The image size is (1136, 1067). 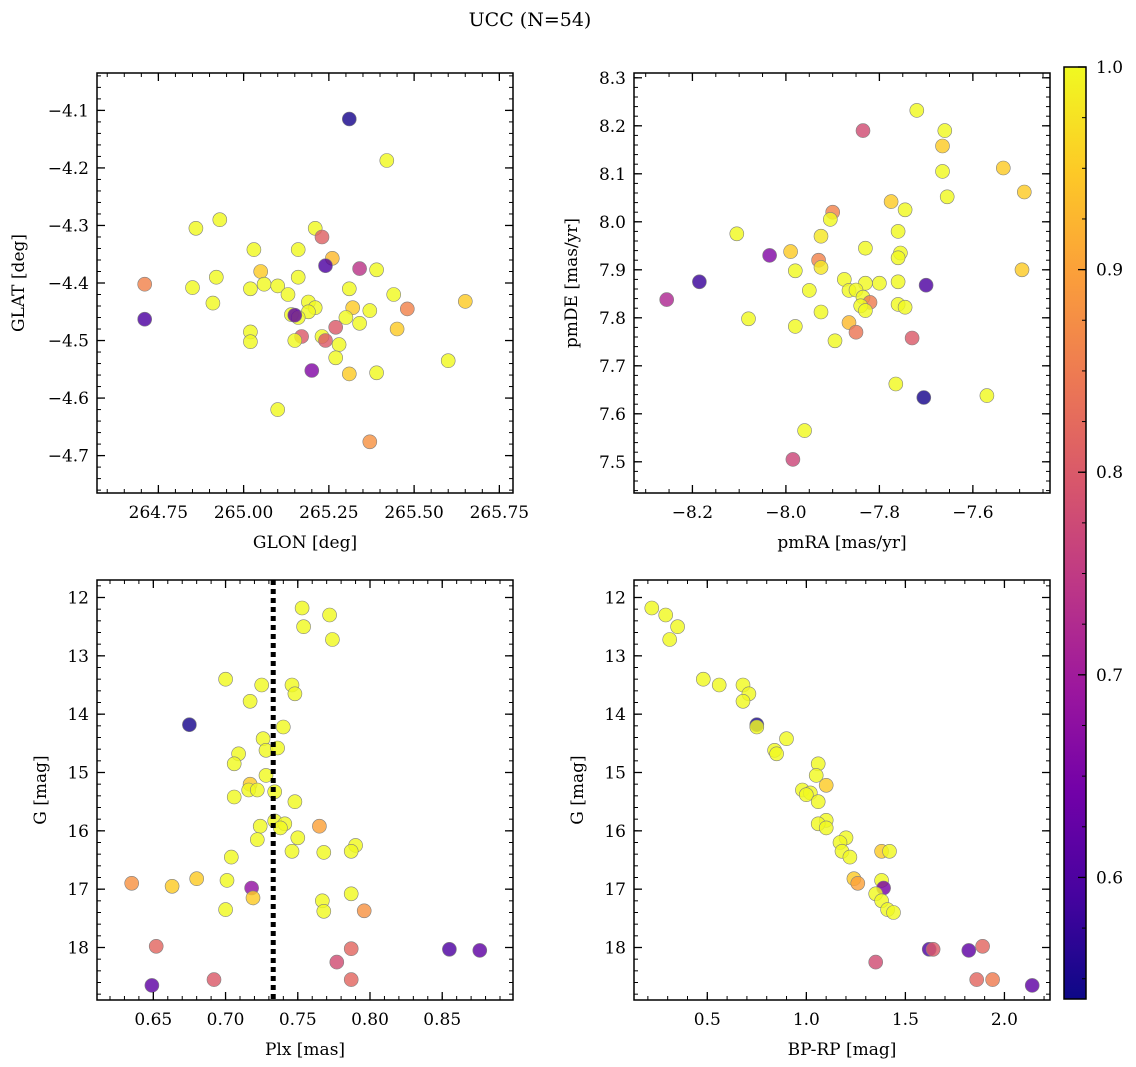 I want to click on colorbar-tick-label: 0.7, so click(x=1109, y=676).